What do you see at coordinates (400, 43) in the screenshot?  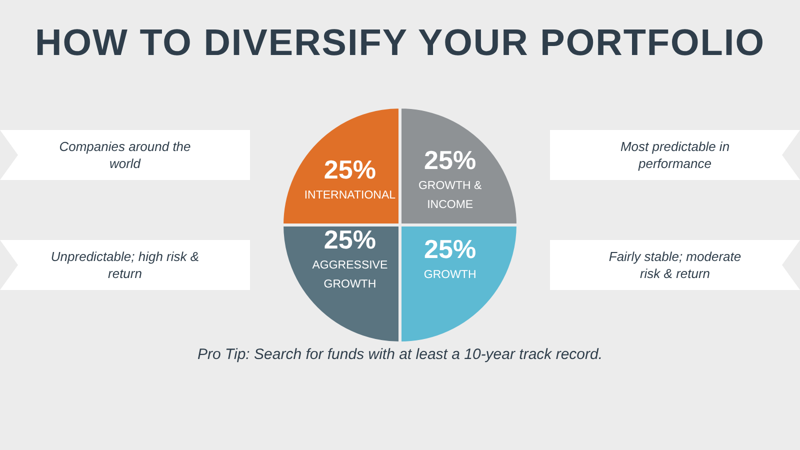 I see `chart-title: HOW TO DIVERSIFY YOUR PORTFOLIO` at bounding box center [400, 43].